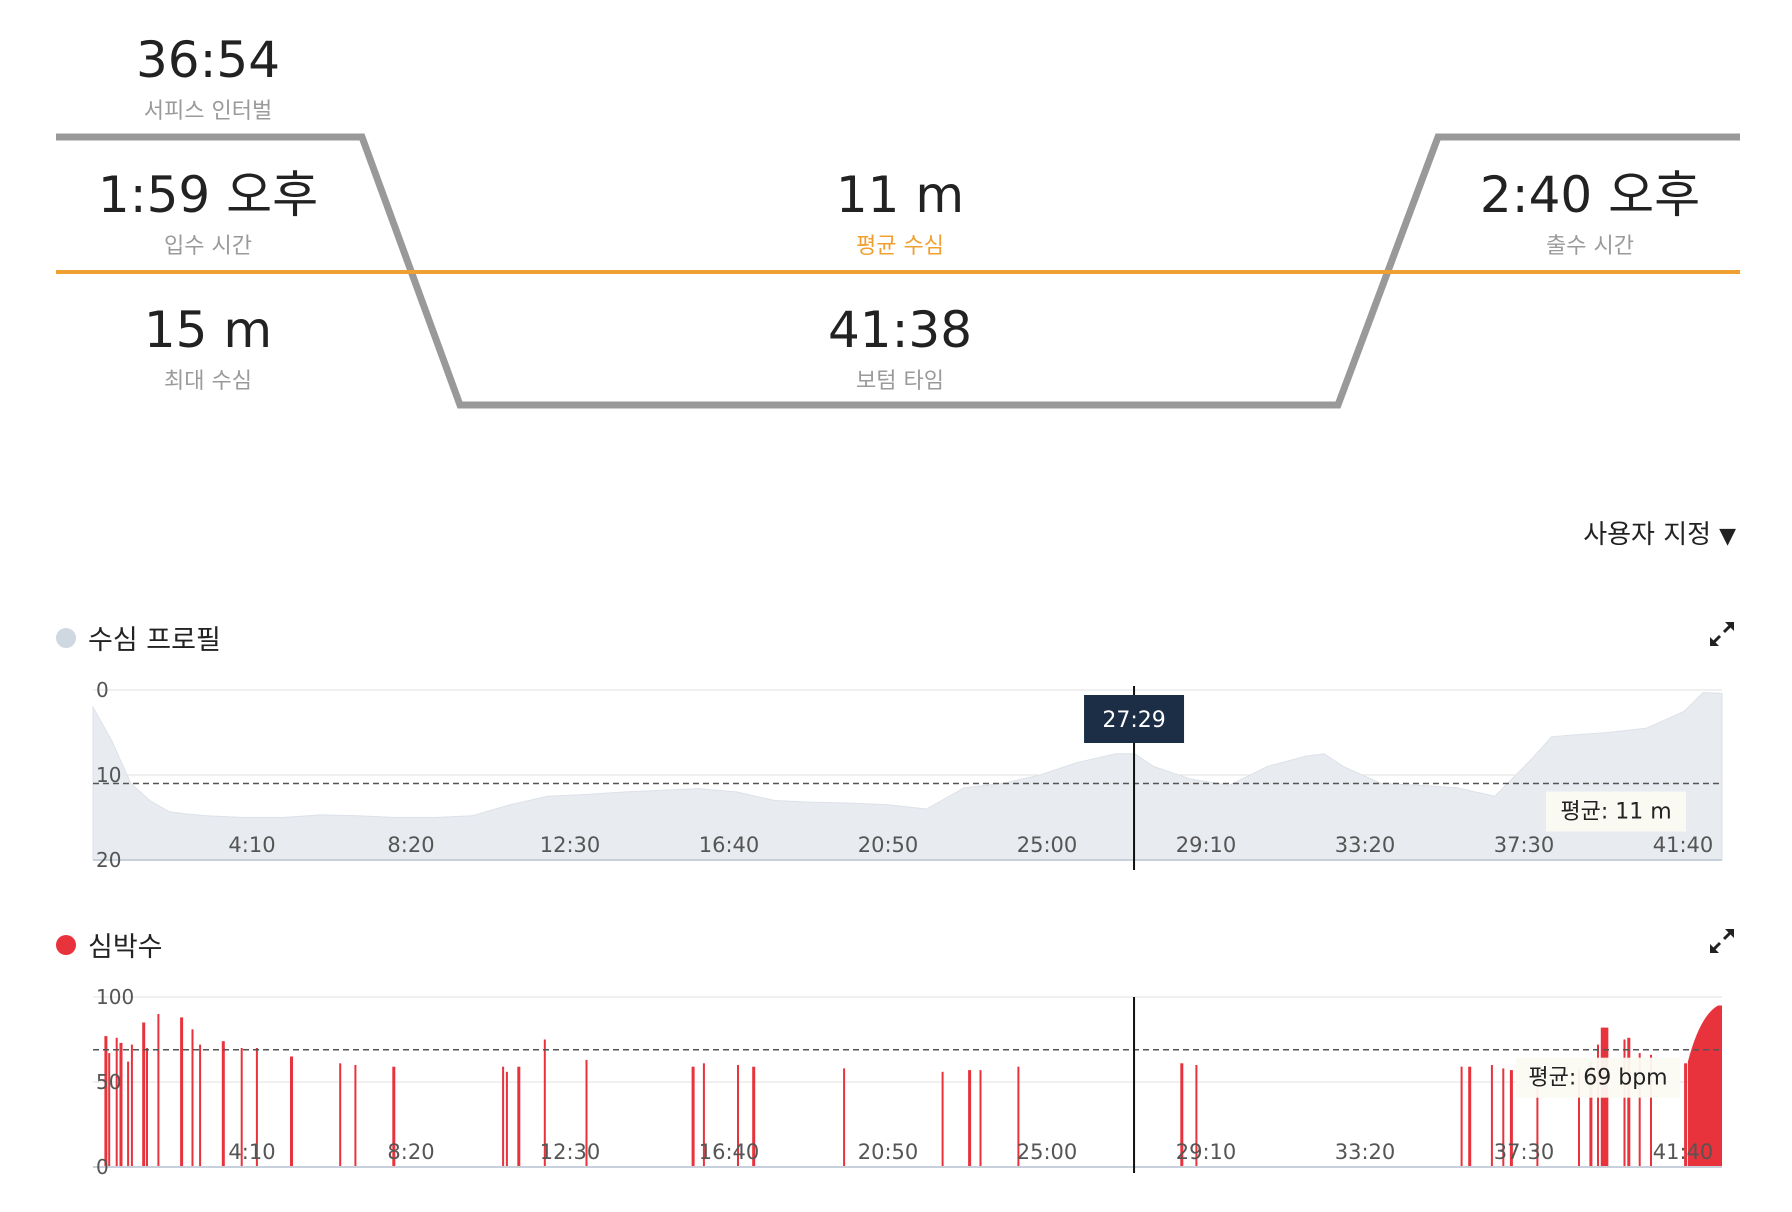  I want to click on max-depth-stat: 15 m 최대 수심, so click(208, 350).